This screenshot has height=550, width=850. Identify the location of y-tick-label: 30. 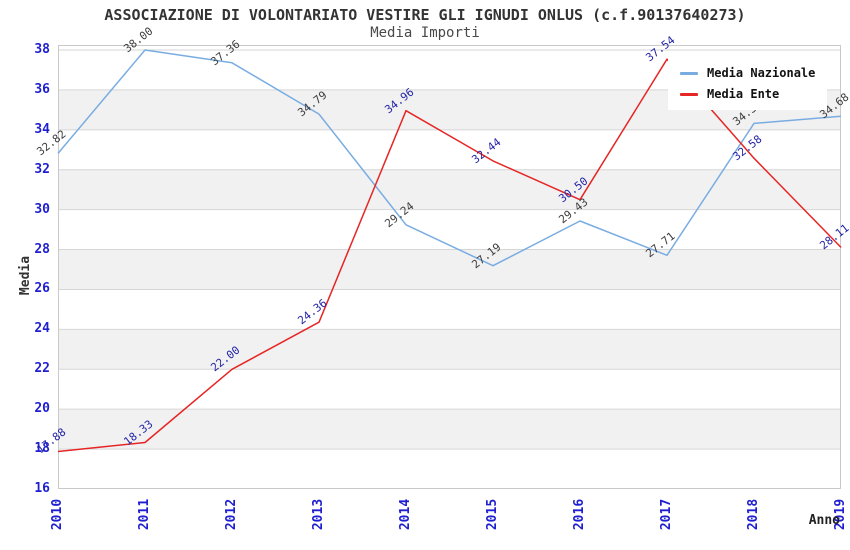
(42, 209).